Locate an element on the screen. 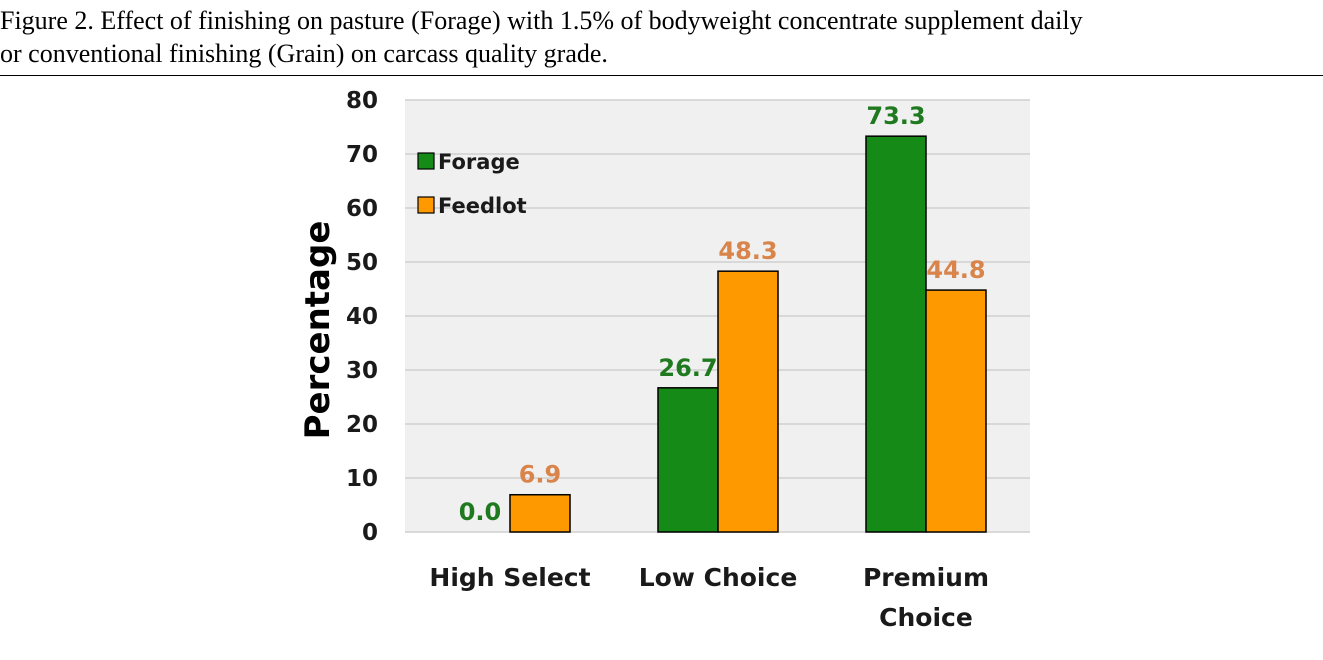  y-tick-label-0: 0 is located at coordinates (370, 533).